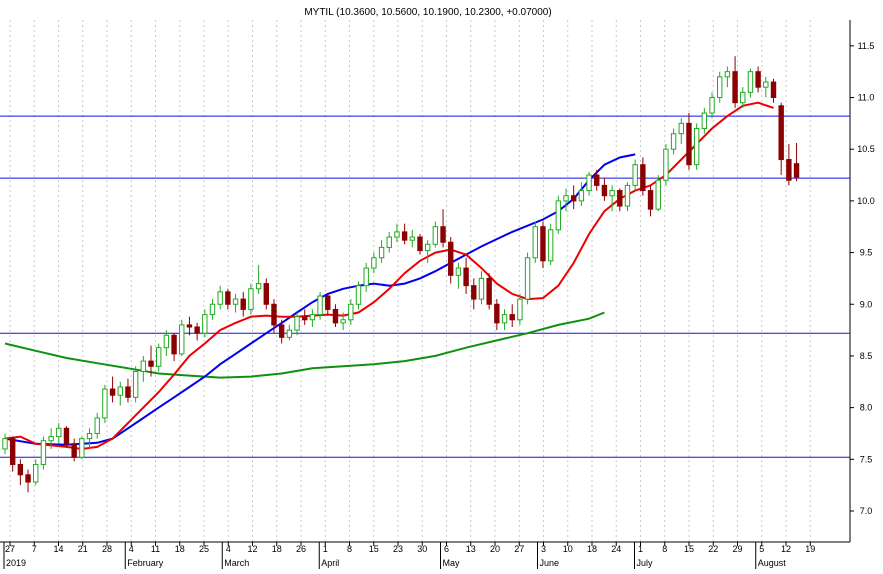 The height and width of the screenshot is (574, 883). Describe the element at coordinates (325, 549) in the screenshot. I see `x-tick-label: 1` at that location.